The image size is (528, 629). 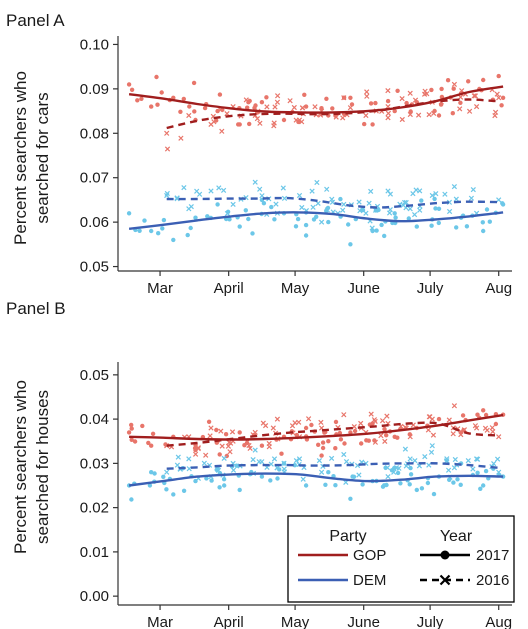 What do you see at coordinates (363, 288) in the screenshot?
I see `panel-a-x-tick-label: June` at bounding box center [363, 288].